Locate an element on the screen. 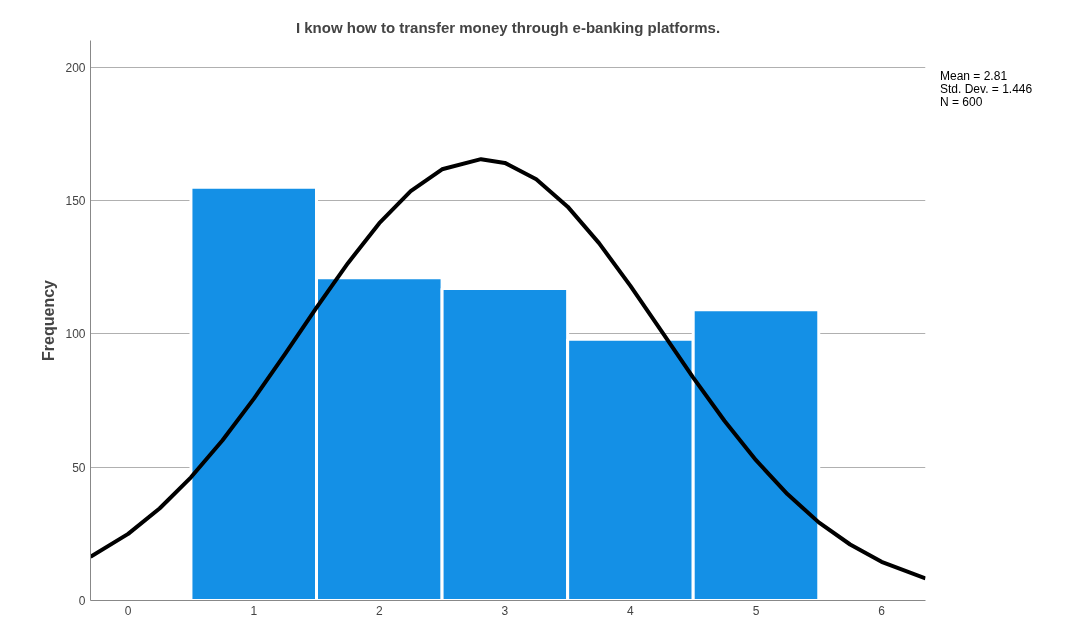 This screenshot has height=636, width=1065. x-tick-label: 3 is located at coordinates (505, 610).